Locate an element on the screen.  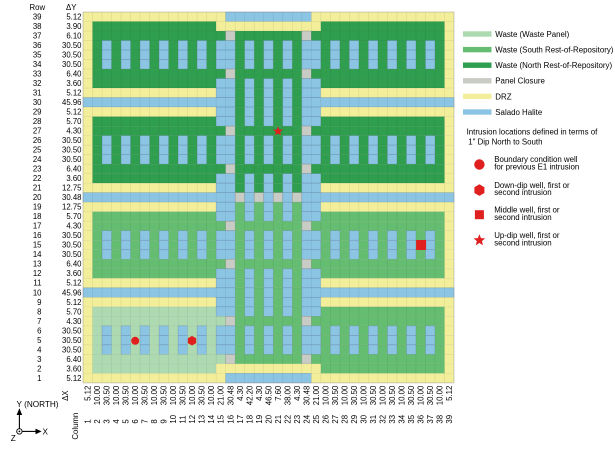
svg-text: 8 is located at coordinates (154, 421).